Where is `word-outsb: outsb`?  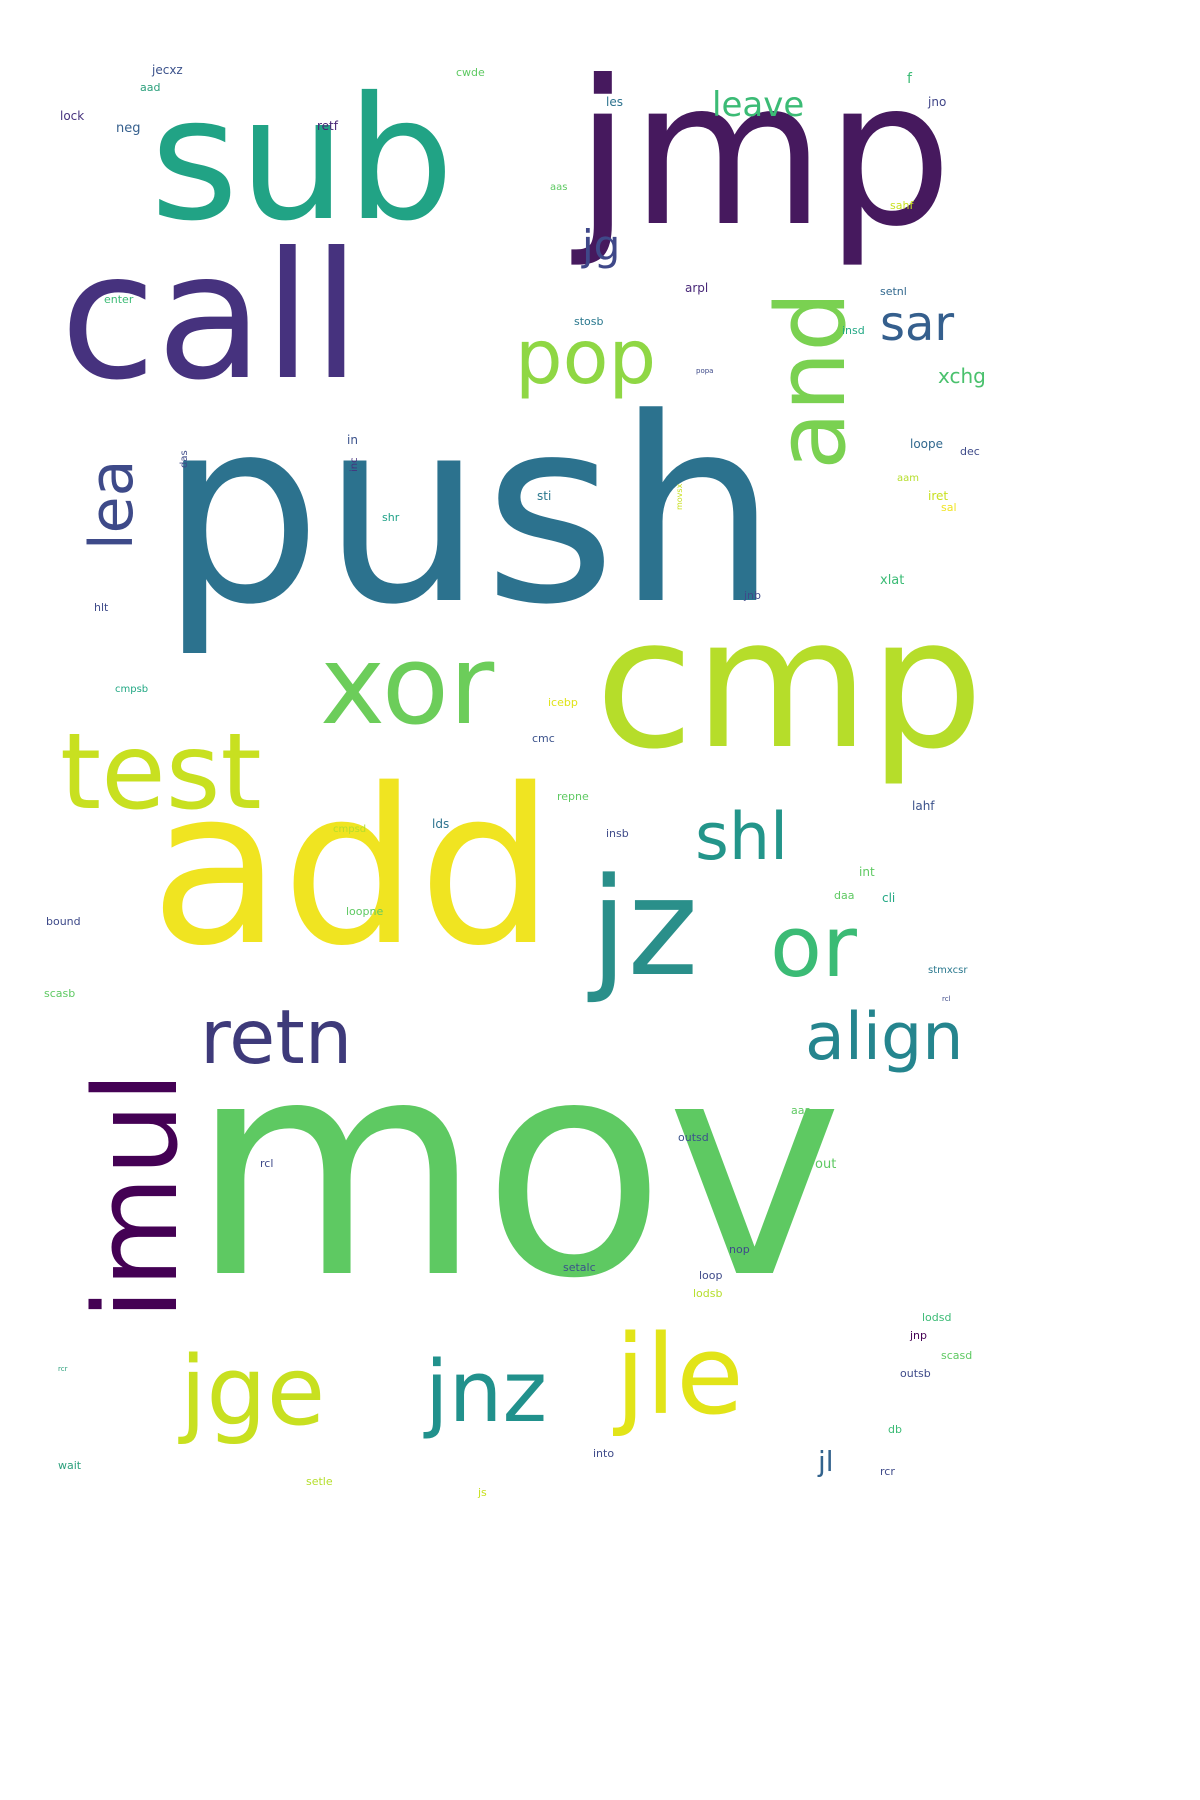
word-outsb: outsb is located at coordinates (915, 1373).